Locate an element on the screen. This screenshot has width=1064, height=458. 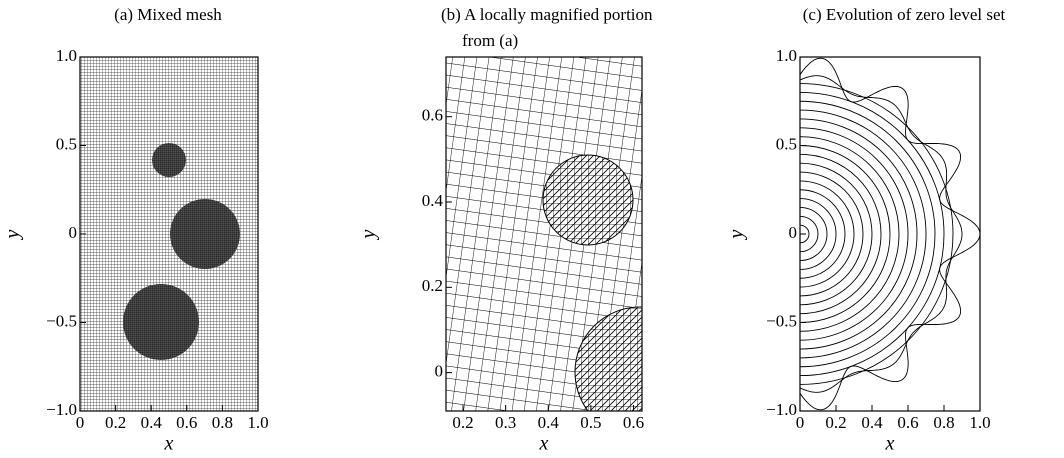
panel-title: from (a) is located at coordinates (490, 40).